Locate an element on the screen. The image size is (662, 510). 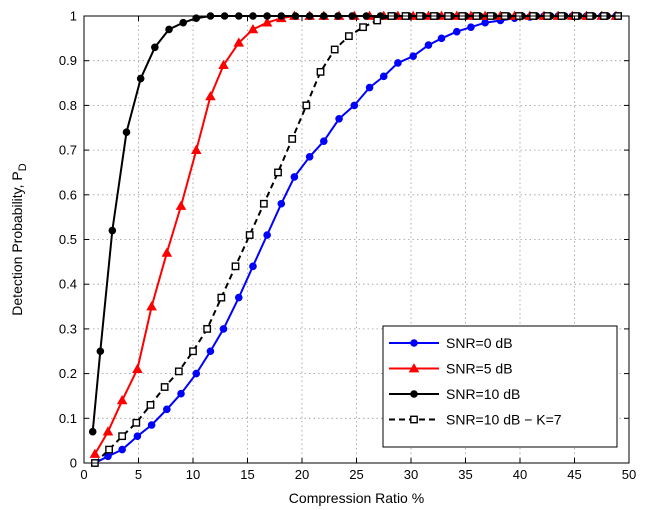
x-tick-label: 50 is located at coordinates (629, 474).